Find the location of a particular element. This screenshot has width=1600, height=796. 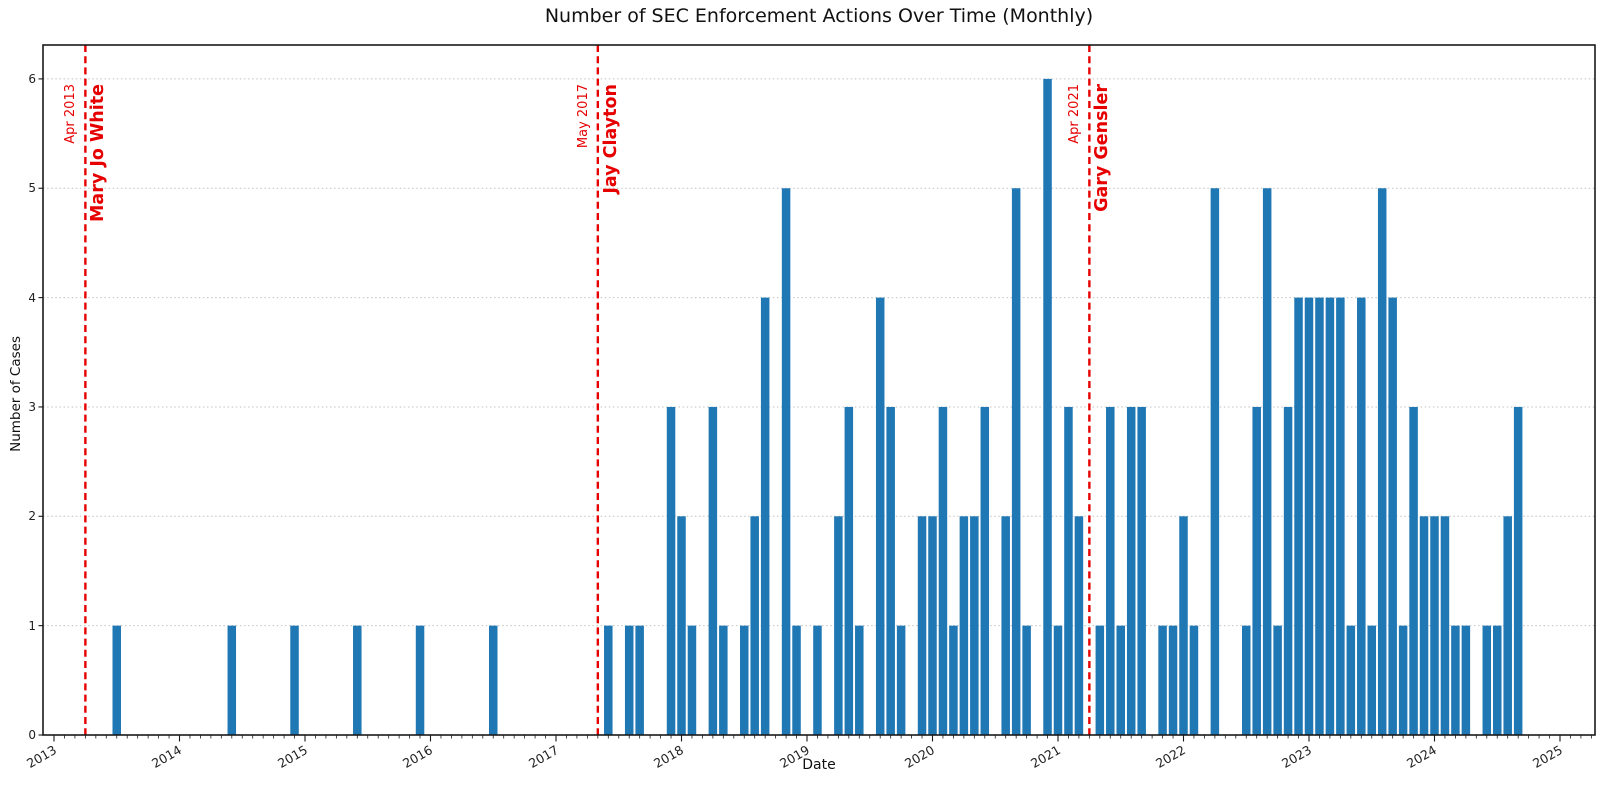

y-tick-label-6: 6 is located at coordinates (32, 78).